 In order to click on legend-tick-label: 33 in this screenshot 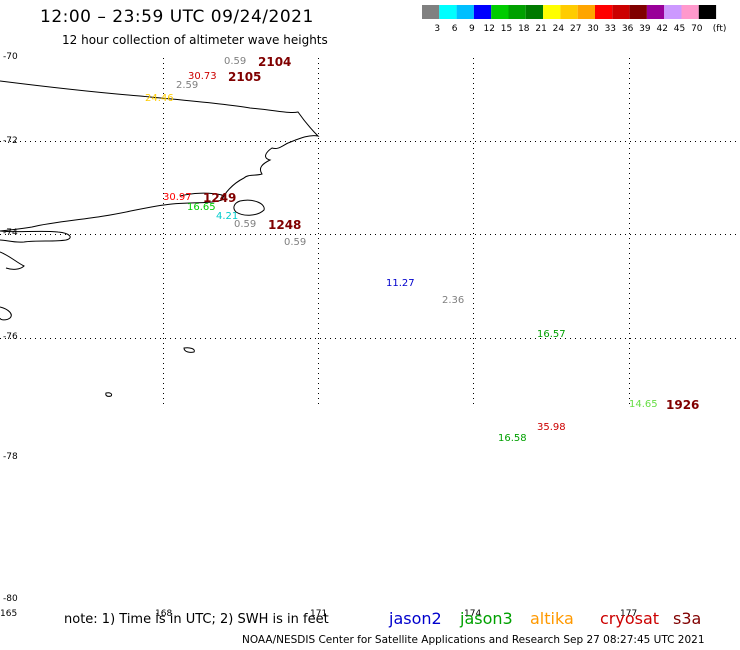, I will do `click(610, 29)`.